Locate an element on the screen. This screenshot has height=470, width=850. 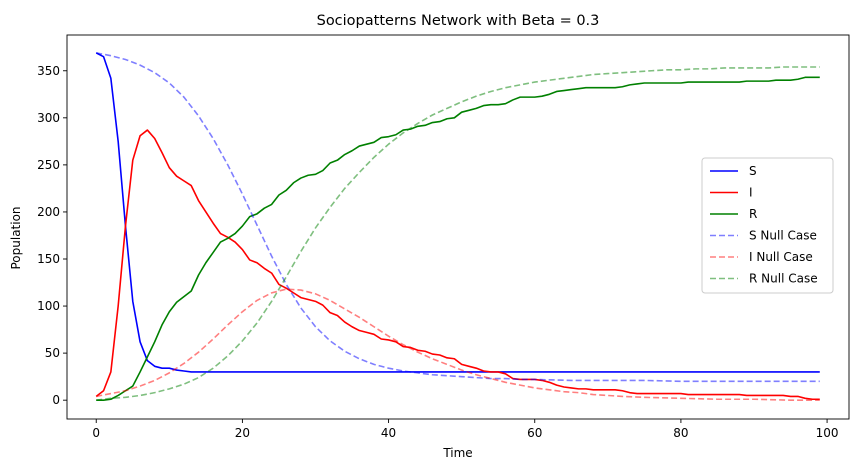
x-tick-label: 80 is located at coordinates (680, 433).